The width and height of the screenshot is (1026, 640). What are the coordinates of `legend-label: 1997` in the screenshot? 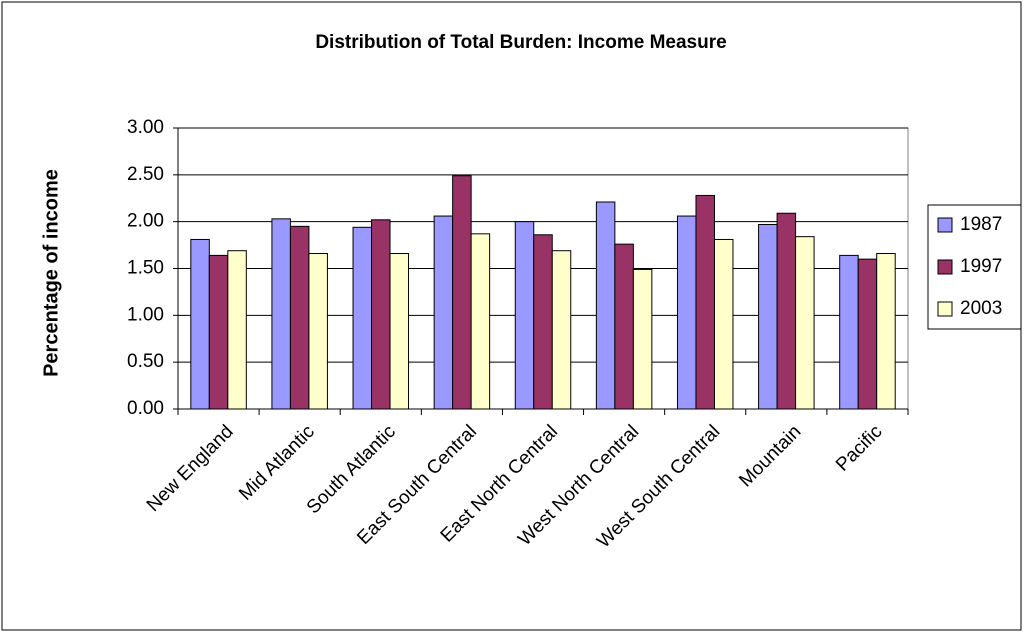 It's located at (981, 266).